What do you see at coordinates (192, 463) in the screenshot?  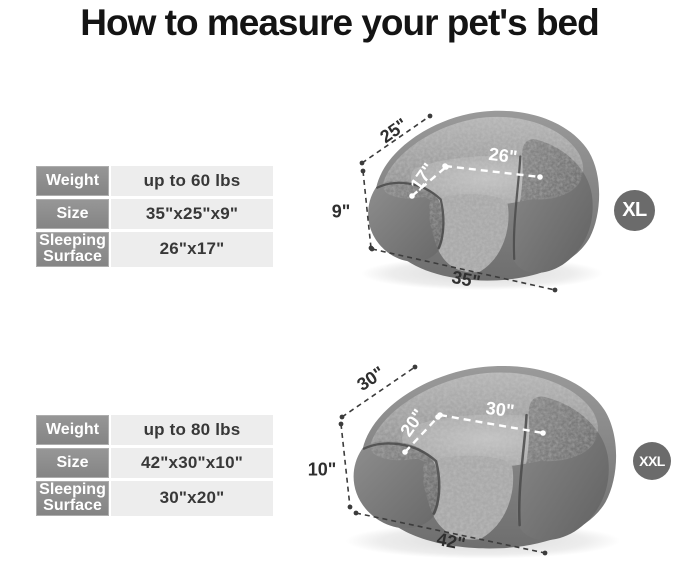 I see `xxl-size-value: 42"x30"x10"` at bounding box center [192, 463].